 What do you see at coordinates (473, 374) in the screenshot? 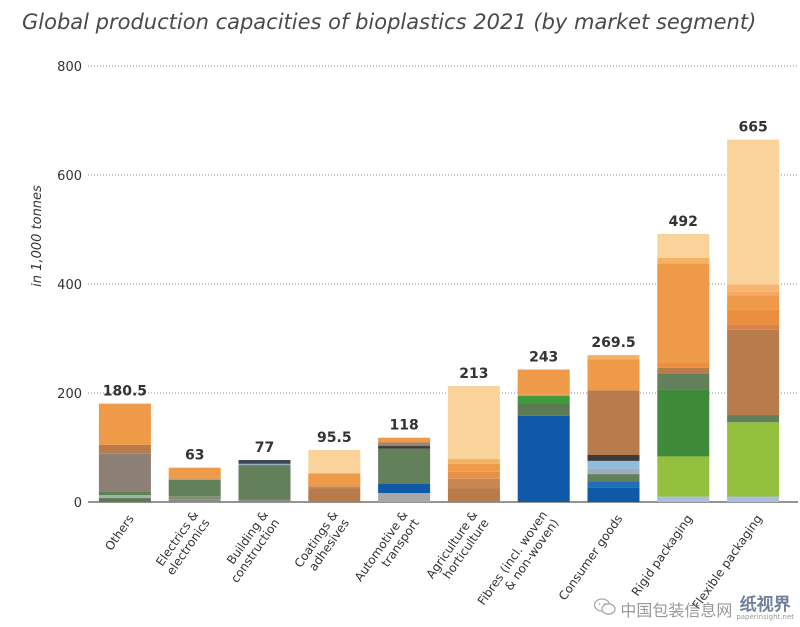
I see `bar-total-label: 213` at bounding box center [473, 374].